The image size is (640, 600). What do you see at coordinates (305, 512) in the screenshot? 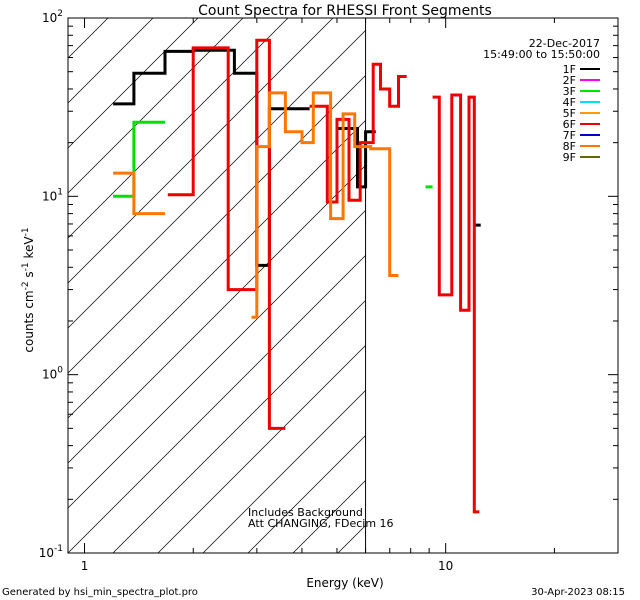
I see `background-note: Includes Background` at bounding box center [305, 512].